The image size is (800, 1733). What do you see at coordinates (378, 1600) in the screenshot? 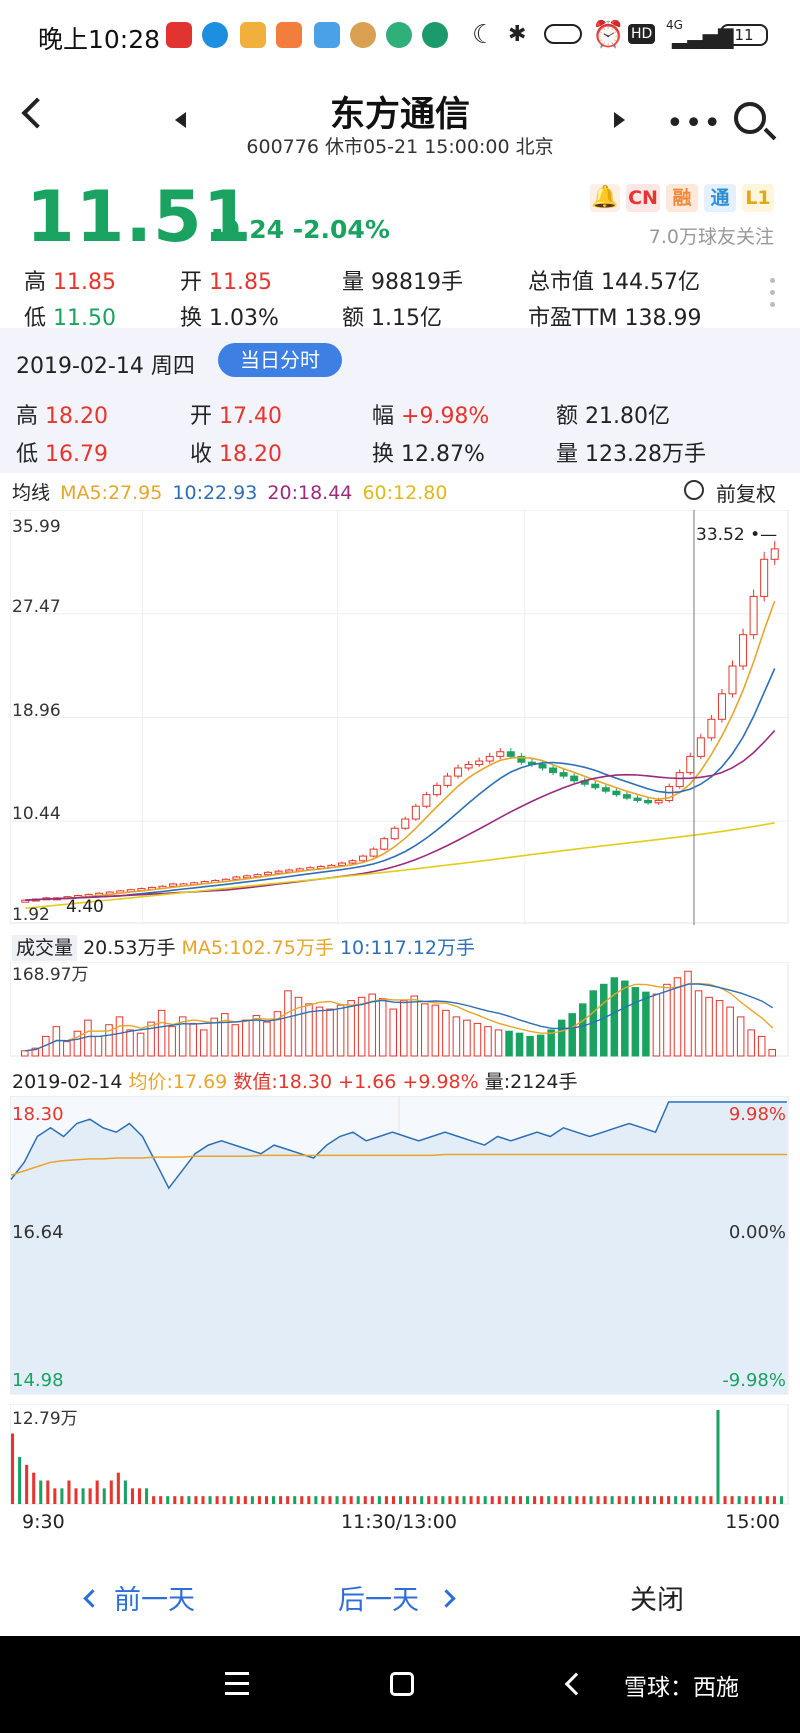
I see `next-day-button: 后一天` at bounding box center [378, 1600].